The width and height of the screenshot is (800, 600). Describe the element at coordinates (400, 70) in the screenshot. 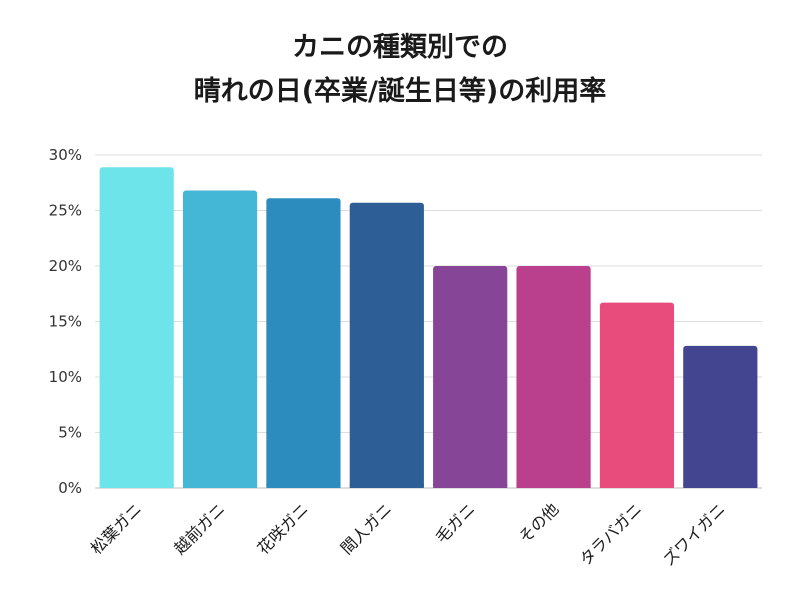

I see `chart-title: カニの種類別での 晴れの日(卒業/誕生日等)の利用率` at that location.